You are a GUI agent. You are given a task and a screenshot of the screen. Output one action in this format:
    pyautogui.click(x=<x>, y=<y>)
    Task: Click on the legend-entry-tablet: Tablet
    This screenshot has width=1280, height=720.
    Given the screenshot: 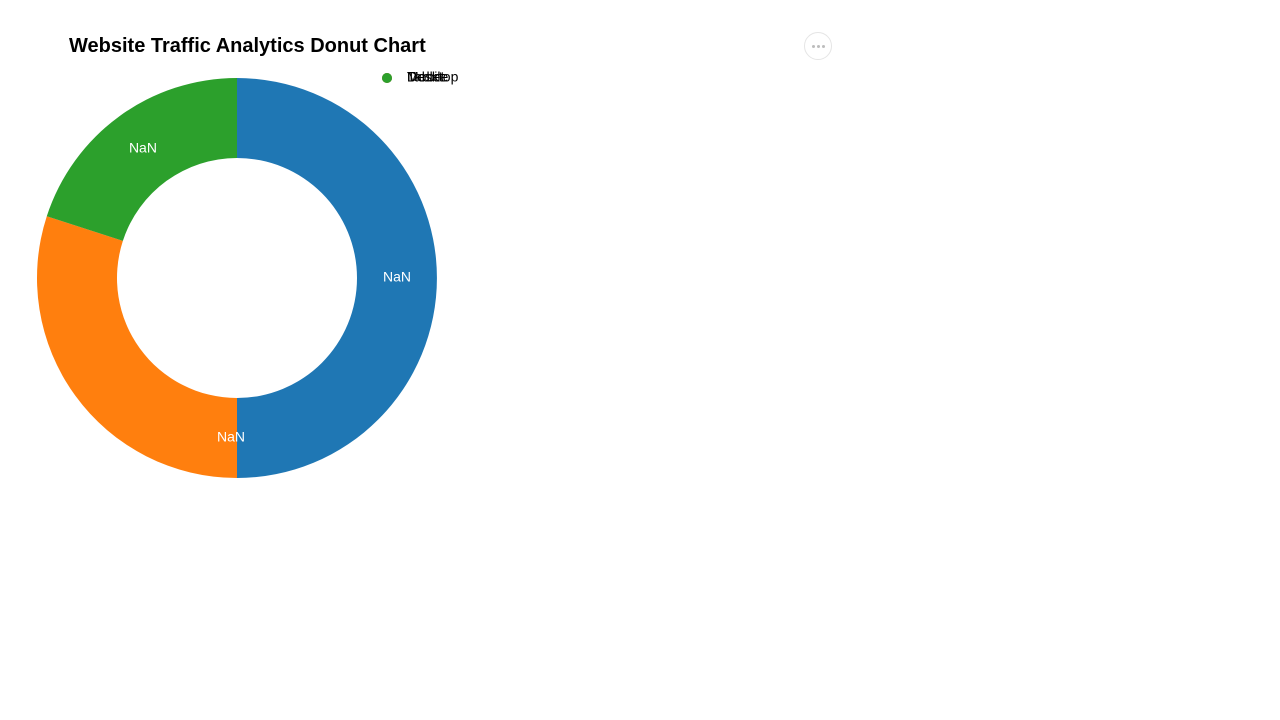 What is the action you would take?
    pyautogui.click(x=425, y=77)
    